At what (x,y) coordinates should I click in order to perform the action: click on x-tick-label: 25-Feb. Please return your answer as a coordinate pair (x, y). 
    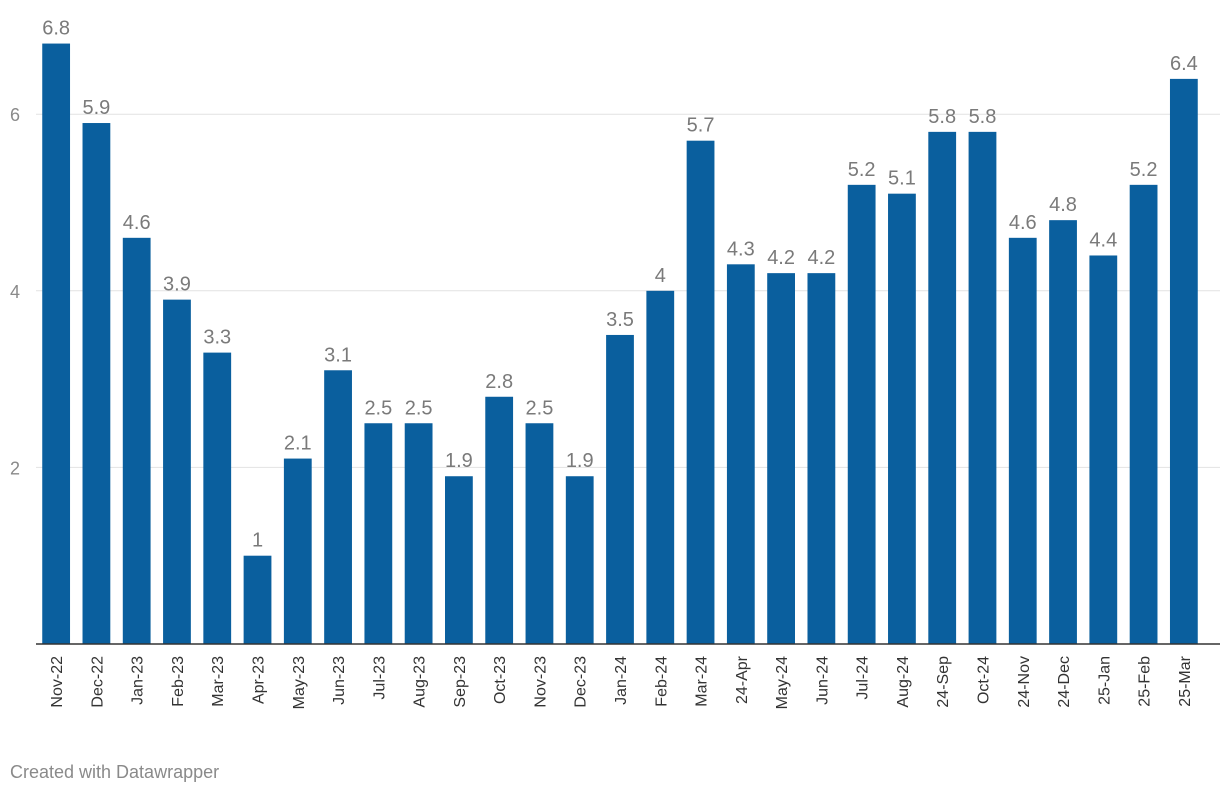
    Looking at the image, I should click on (1145, 681).